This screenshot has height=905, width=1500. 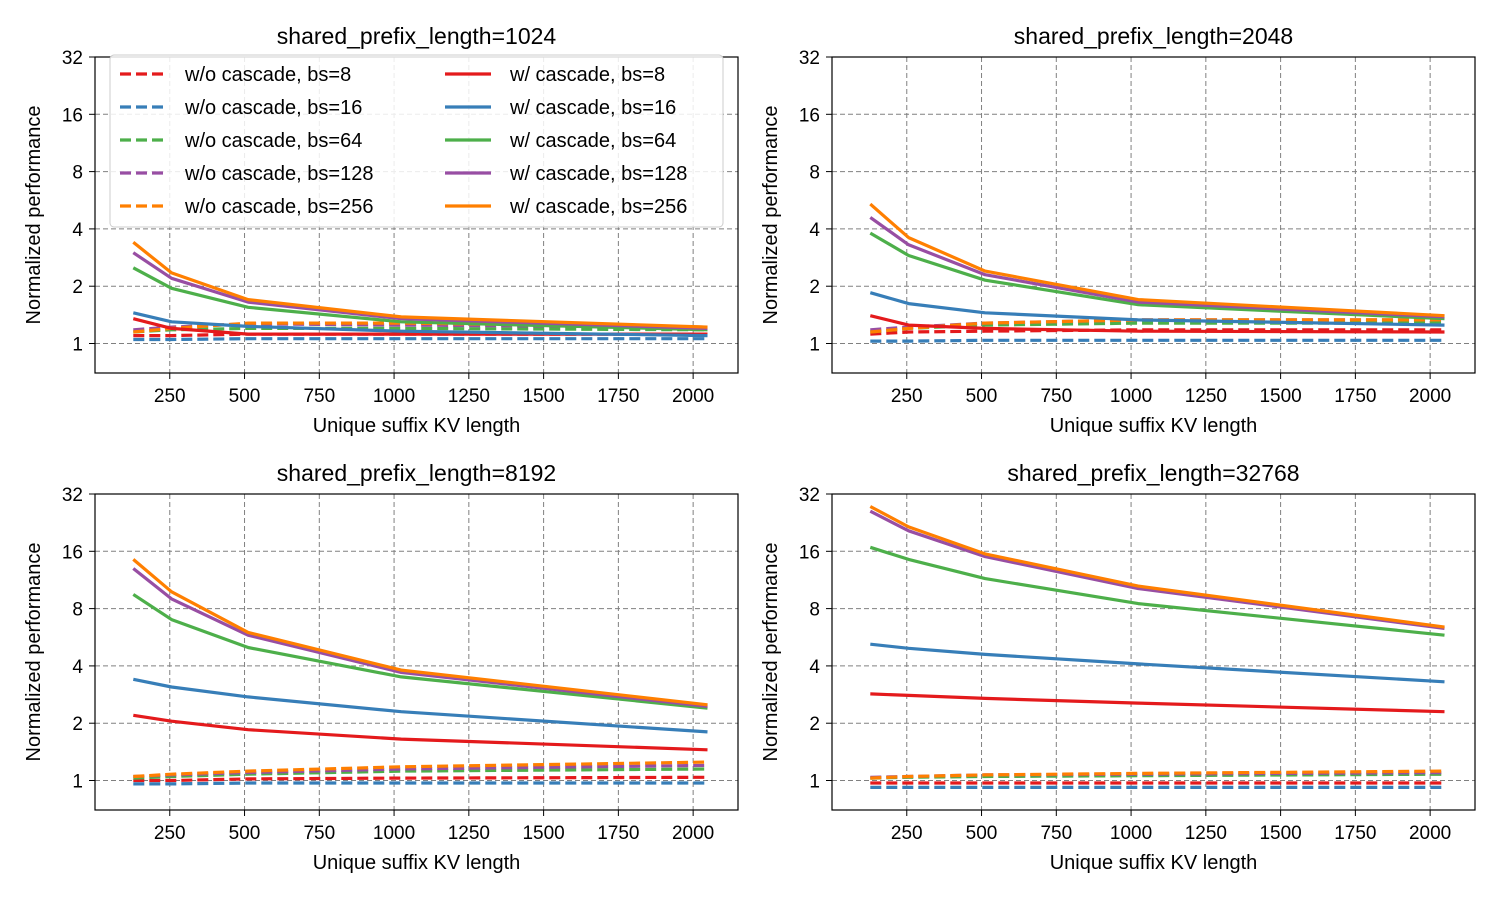 I want to click on legend-label: w/ cascade, bs=64, so click(x=592, y=141).